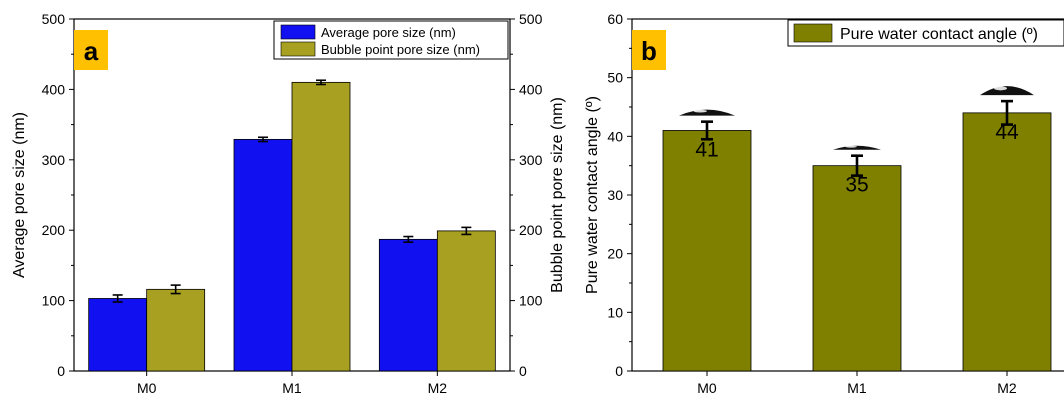  I want to click on droplet-m1, so click(857, 147).